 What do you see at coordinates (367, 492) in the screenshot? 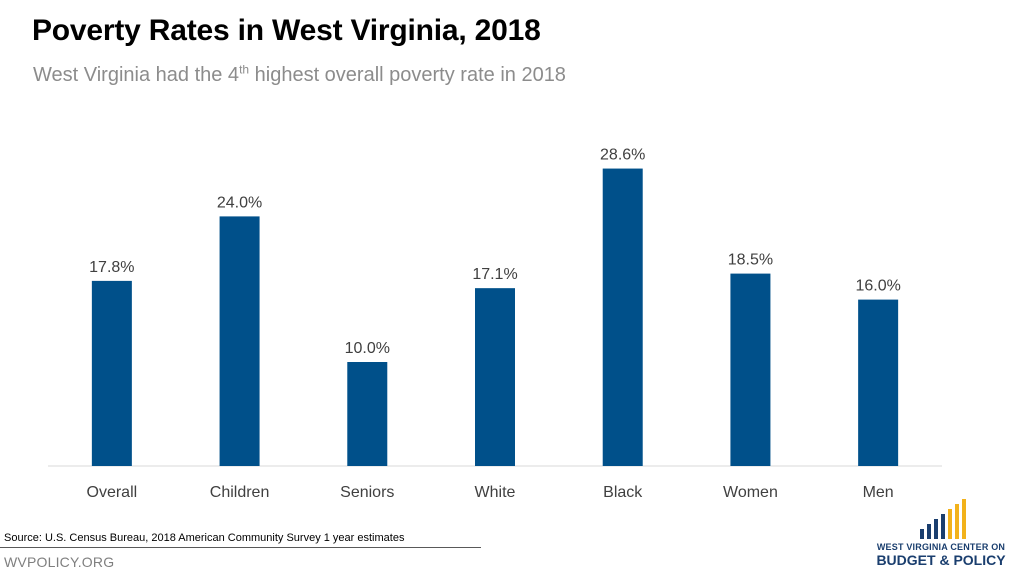
I see `x-tick-label-seniors: Seniors` at bounding box center [367, 492].